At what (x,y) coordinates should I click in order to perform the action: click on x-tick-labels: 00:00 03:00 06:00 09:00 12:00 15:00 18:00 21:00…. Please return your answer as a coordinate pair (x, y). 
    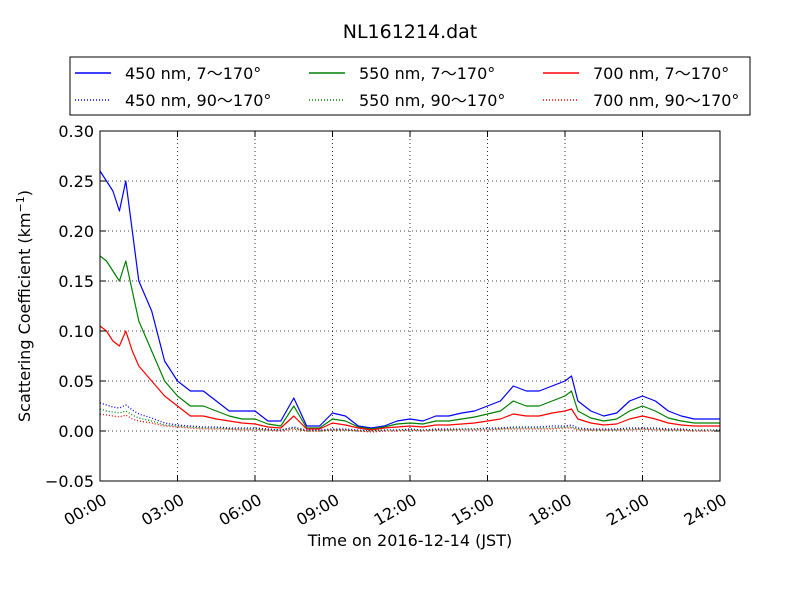
    Looking at the image, I should click on (395, 510).